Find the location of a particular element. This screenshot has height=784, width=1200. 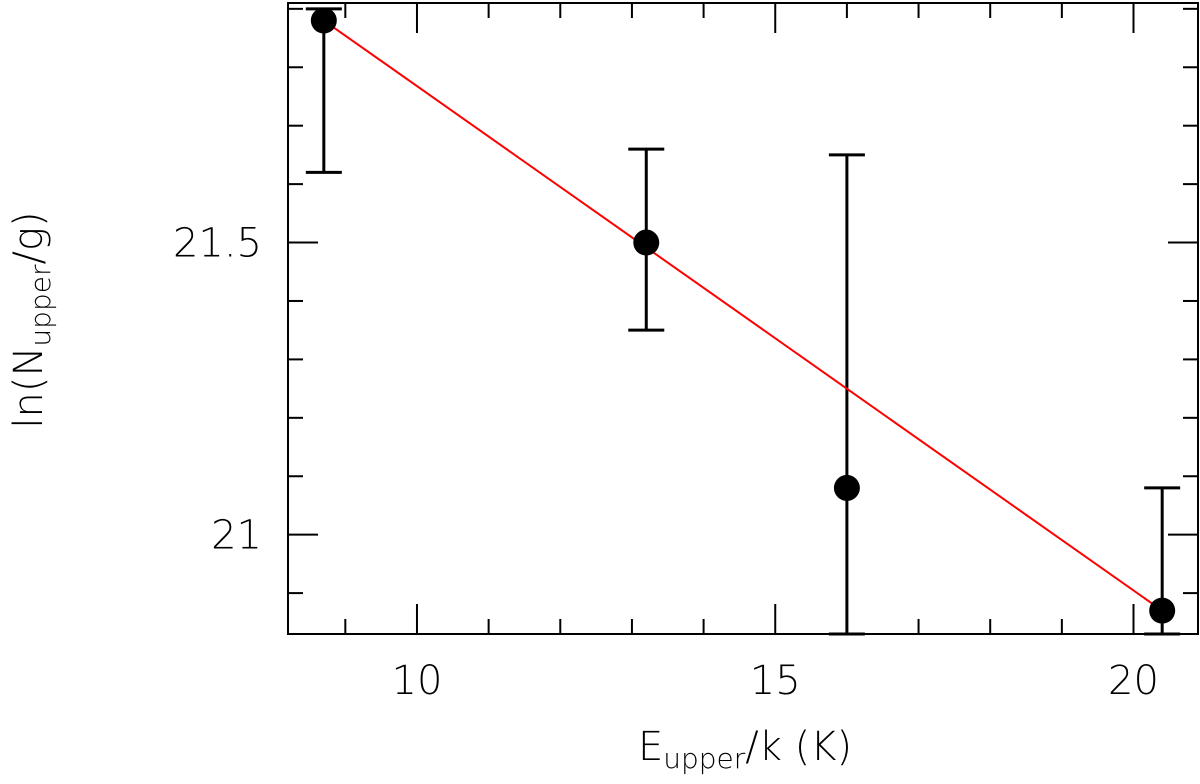

y-tick-label: 21.5 is located at coordinates (217, 244).